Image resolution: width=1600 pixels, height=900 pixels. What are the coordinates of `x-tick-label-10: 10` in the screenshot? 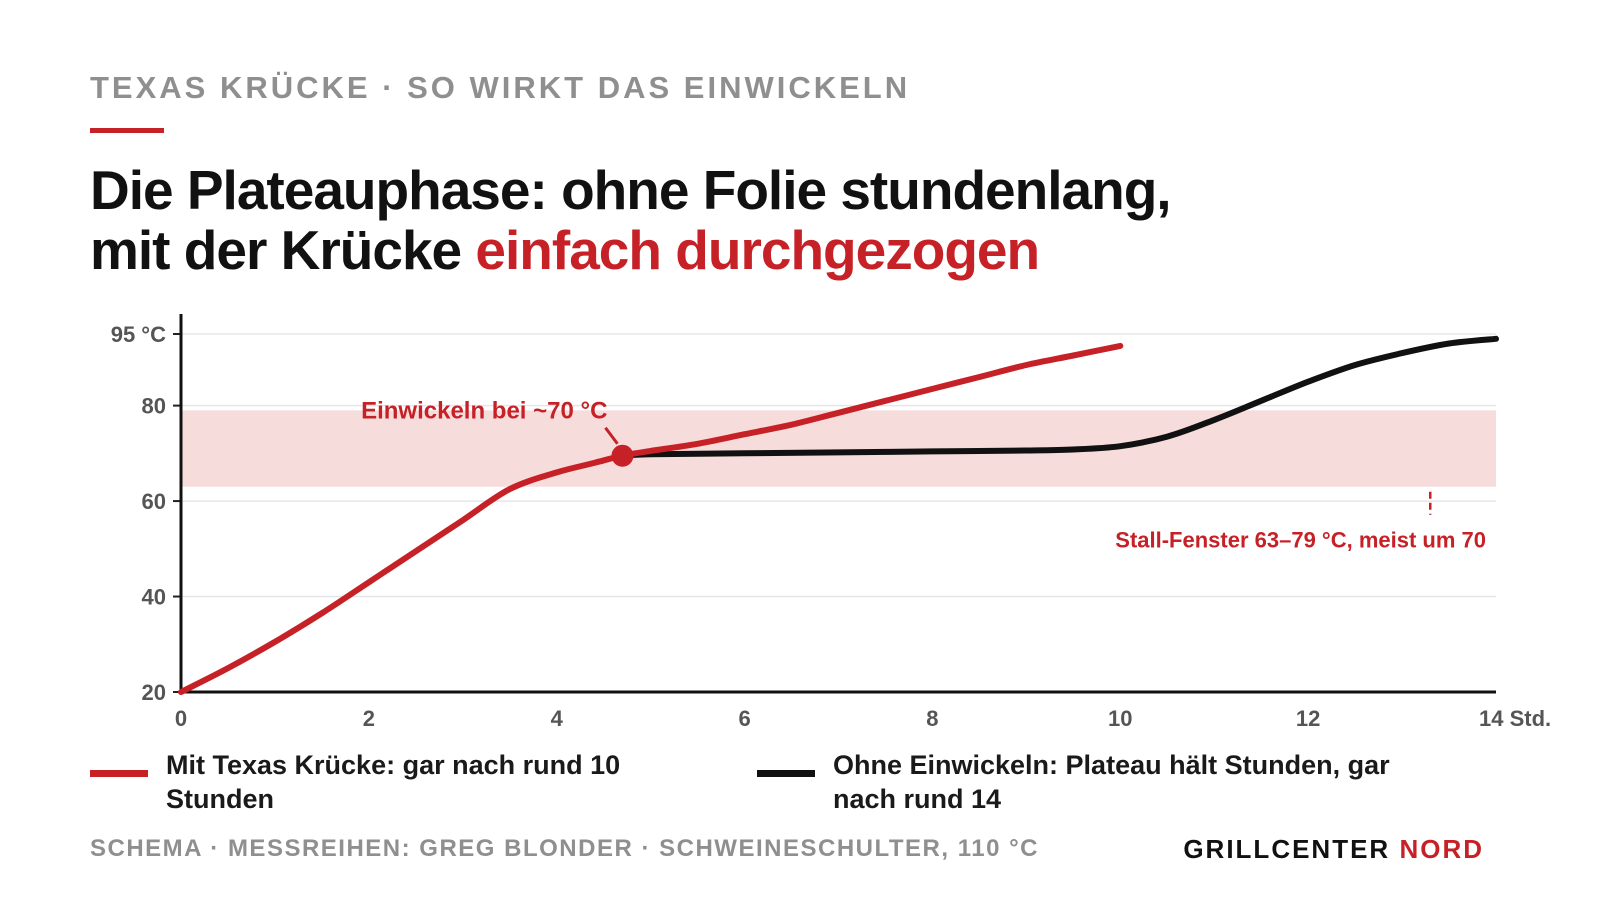 It's located at (1120, 718).